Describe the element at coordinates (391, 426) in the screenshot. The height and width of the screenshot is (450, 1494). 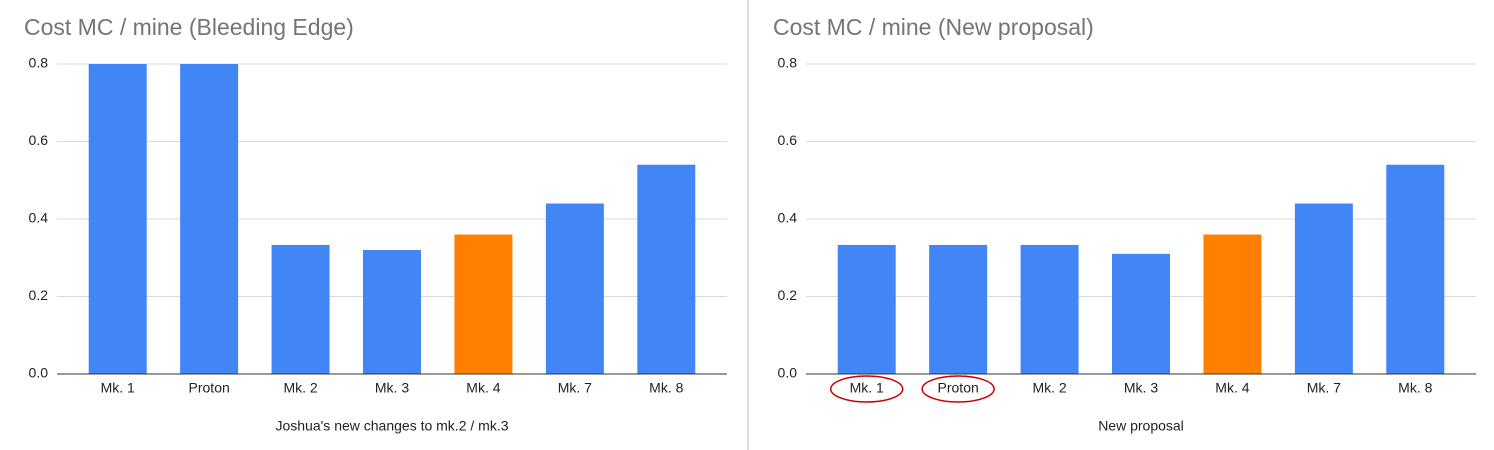
I see `x-axis-label: Joshua's new changes to mk.2 / mk.3` at that location.